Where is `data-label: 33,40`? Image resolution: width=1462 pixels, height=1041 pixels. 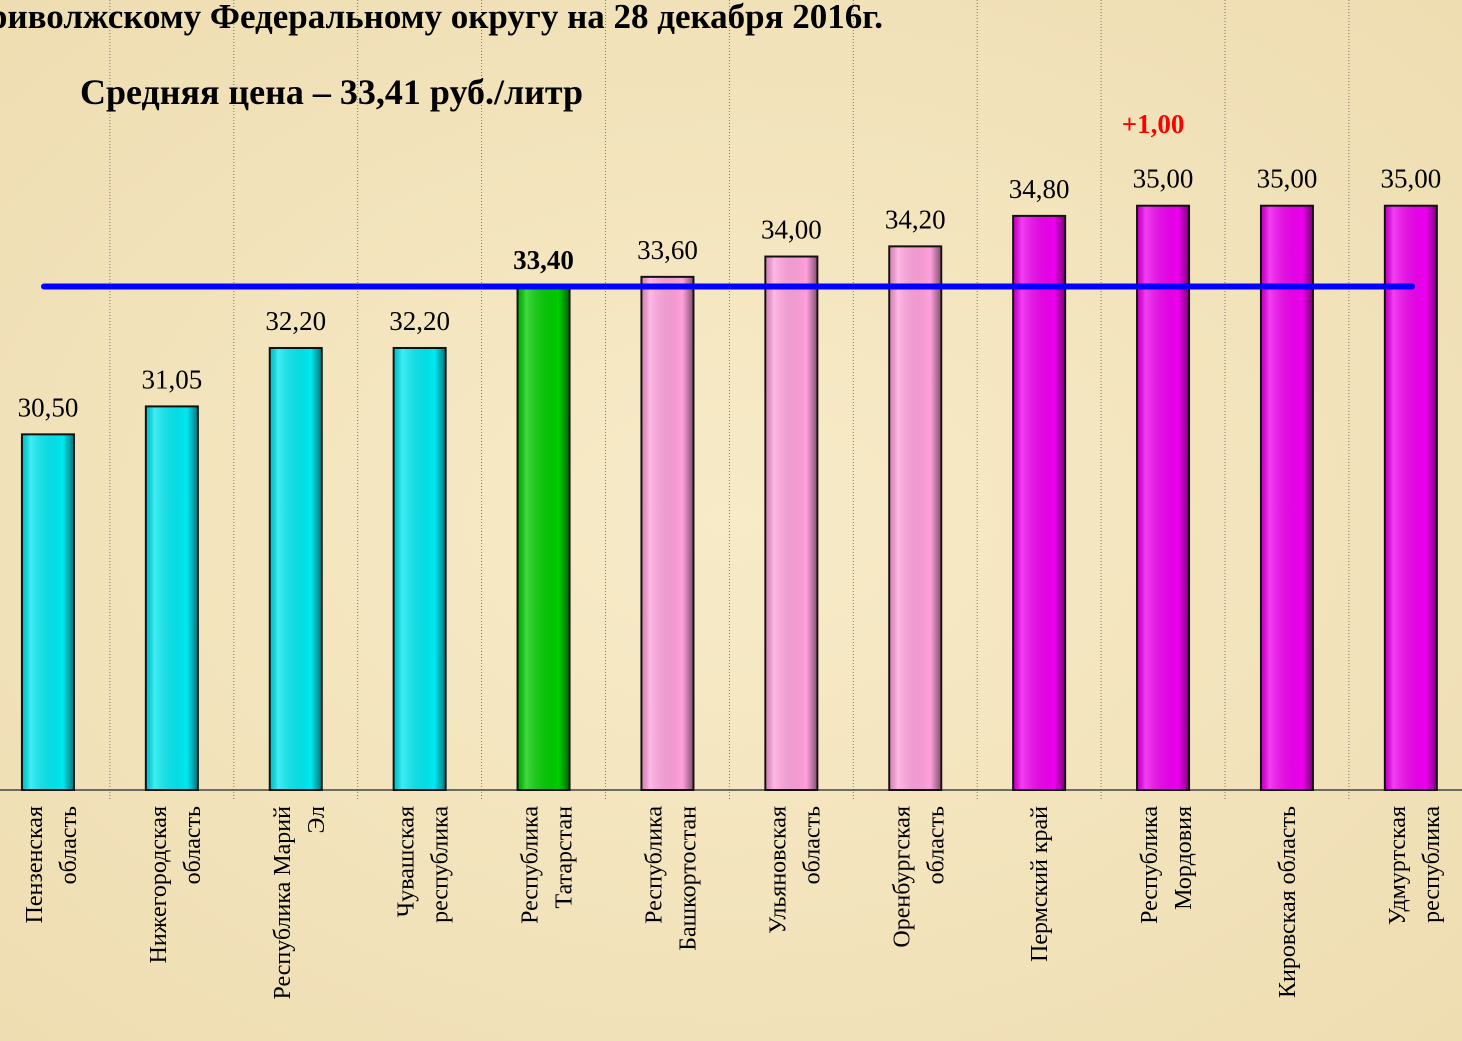 data-label: 33,40 is located at coordinates (543, 260).